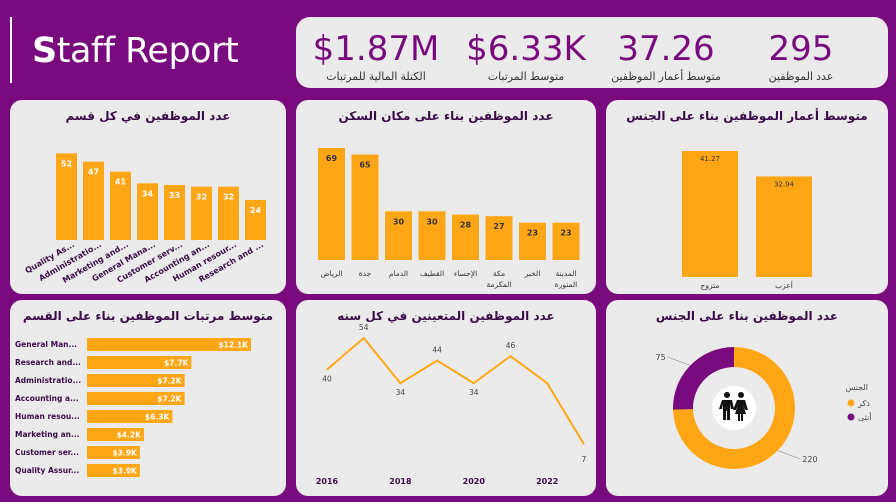  What do you see at coordinates (511, 345) in the screenshot?
I see `data-label: 46` at bounding box center [511, 345].